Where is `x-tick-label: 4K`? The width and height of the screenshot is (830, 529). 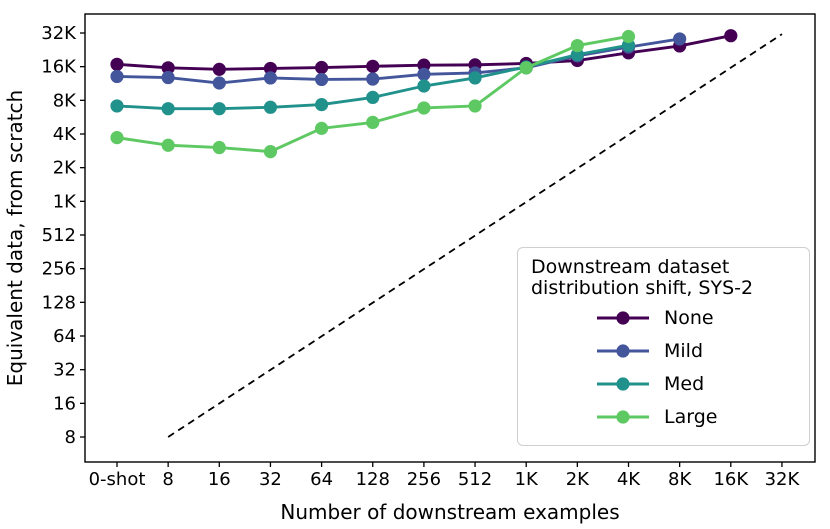 x-tick-label: 4K is located at coordinates (629, 479).